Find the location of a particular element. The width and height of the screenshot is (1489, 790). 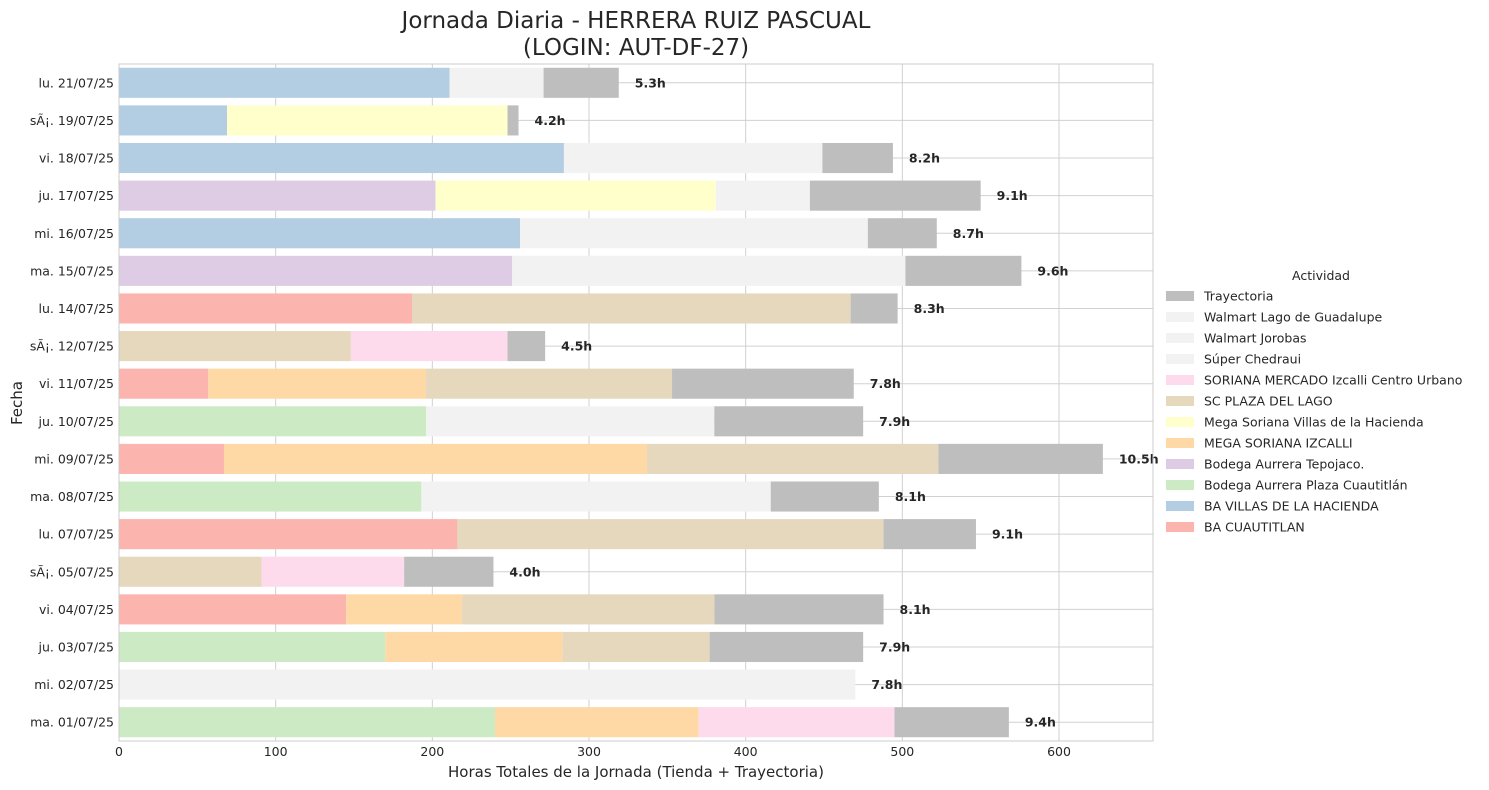

bar-total-label: 4.2h is located at coordinates (550, 120).